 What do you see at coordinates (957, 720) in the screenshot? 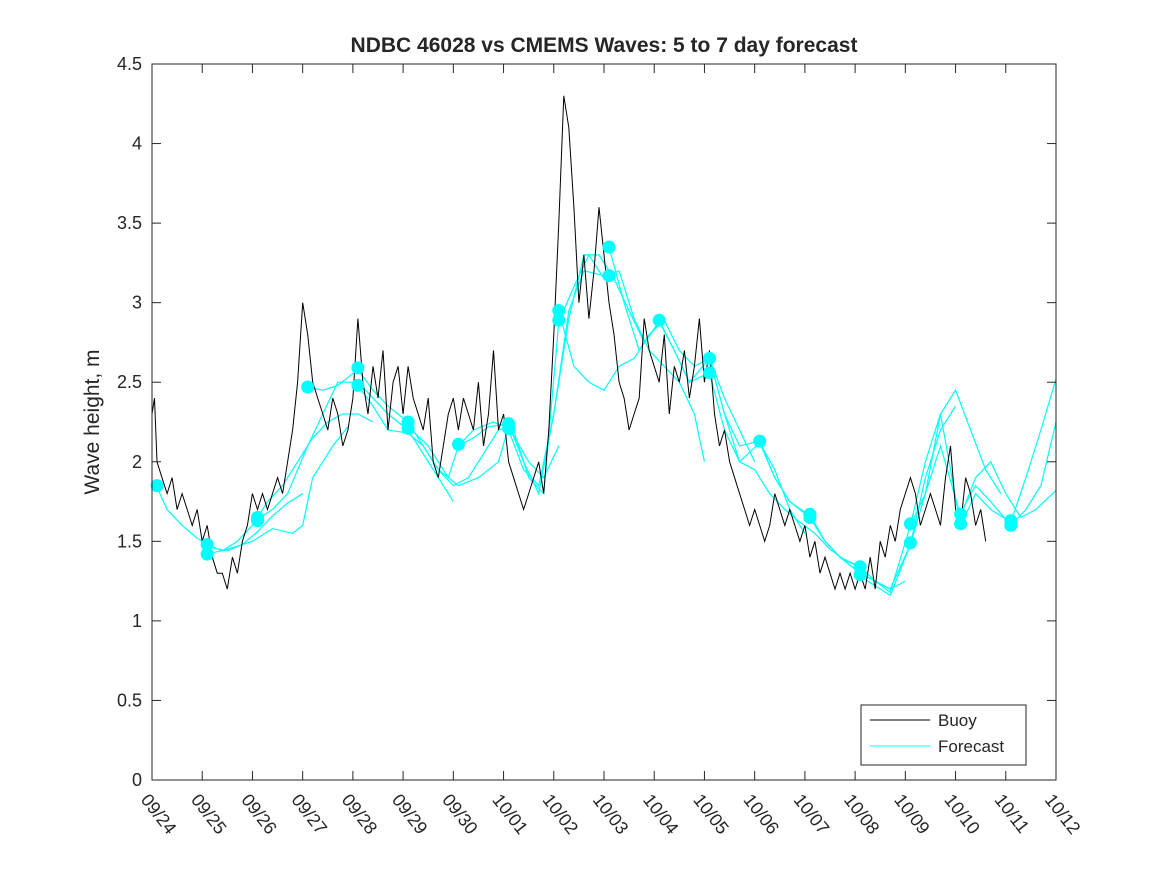
I see `legend-buoy-label: Buoy` at bounding box center [957, 720].